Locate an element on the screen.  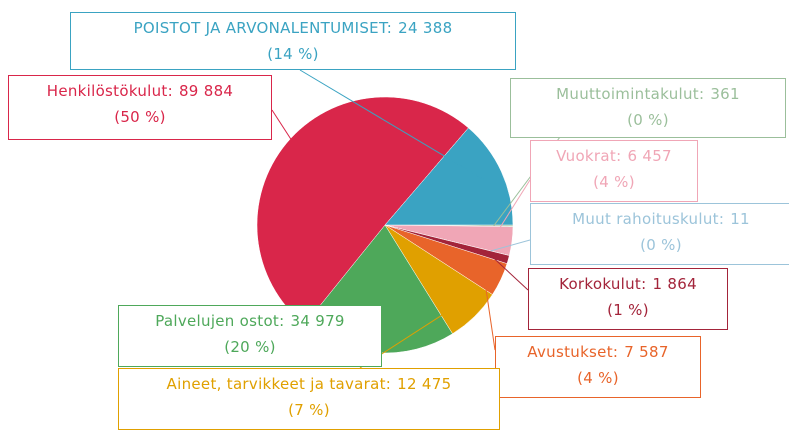
category-label: Henkilöstökulut is located at coordinates (107, 91).